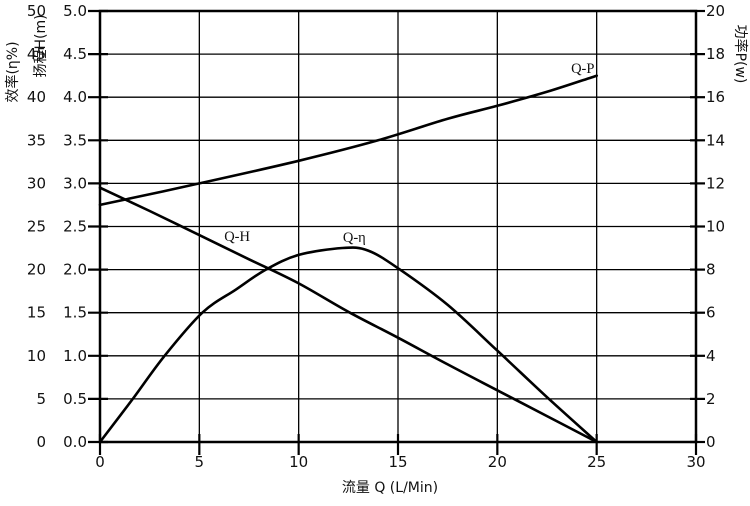 The width and height of the screenshot is (750, 506). I want to click on p-axis-tick-label: 18, so click(715, 54).